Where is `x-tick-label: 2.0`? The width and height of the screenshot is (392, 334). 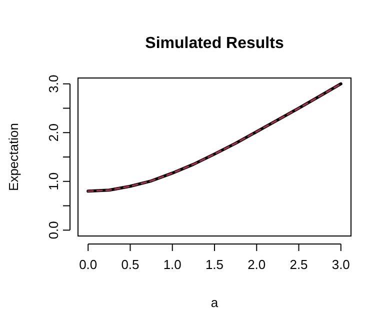
x-tick-label: 2.0 is located at coordinates (257, 264).